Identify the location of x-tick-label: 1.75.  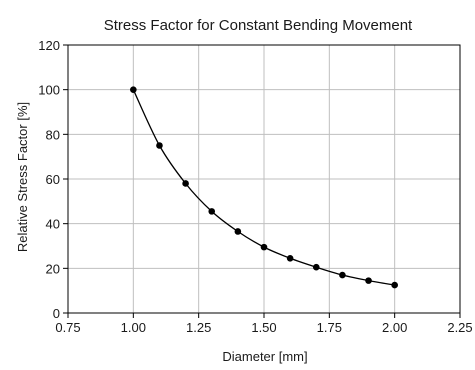
(329, 327).